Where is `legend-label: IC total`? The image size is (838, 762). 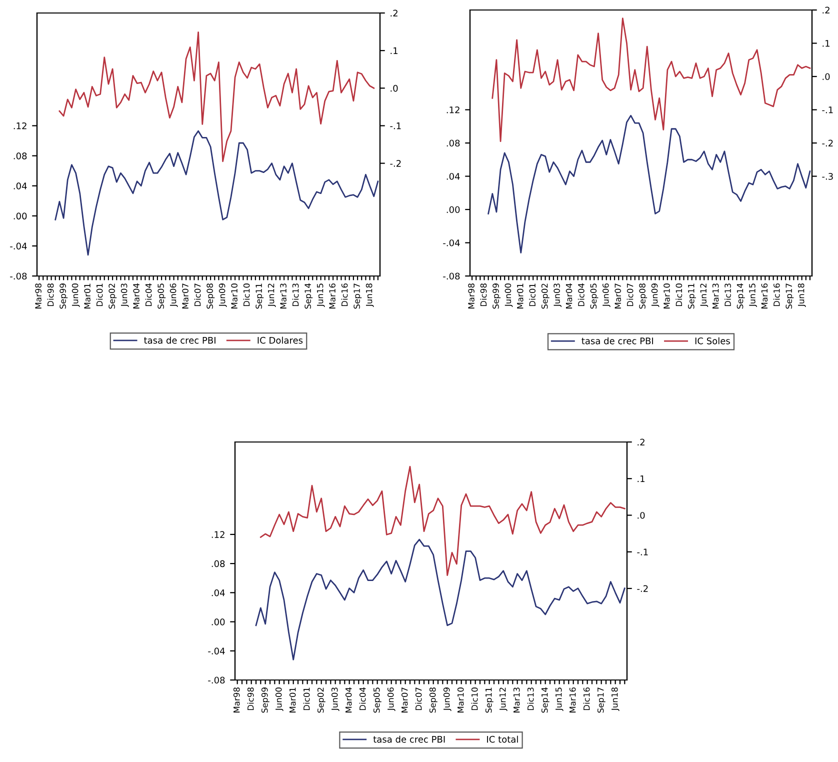 legend-label: IC total is located at coordinates (502, 739).